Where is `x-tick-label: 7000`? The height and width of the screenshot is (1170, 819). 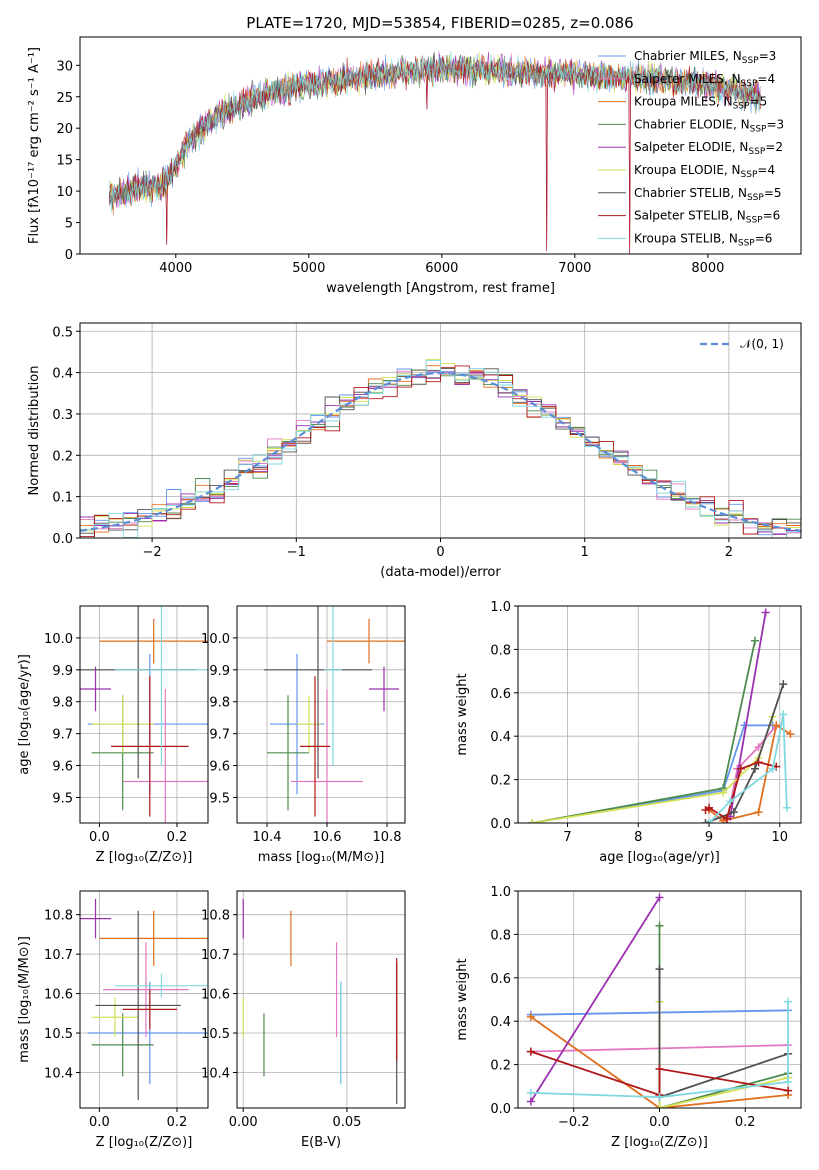
x-tick-label: 7000 is located at coordinates (574, 268).